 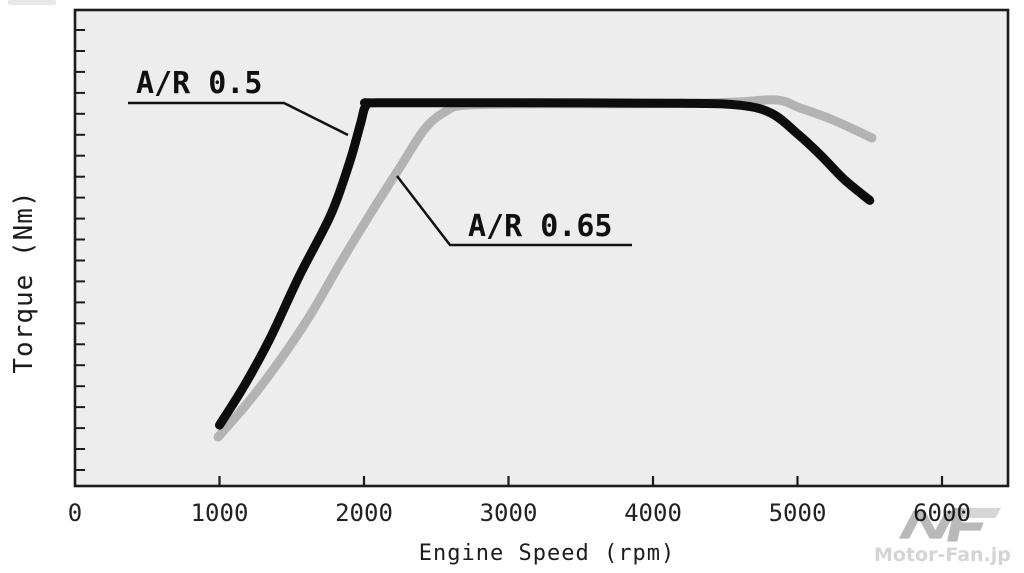 What do you see at coordinates (199, 83) in the screenshot?
I see `series-annotation-ar-0-5: A/R 0.5` at bounding box center [199, 83].